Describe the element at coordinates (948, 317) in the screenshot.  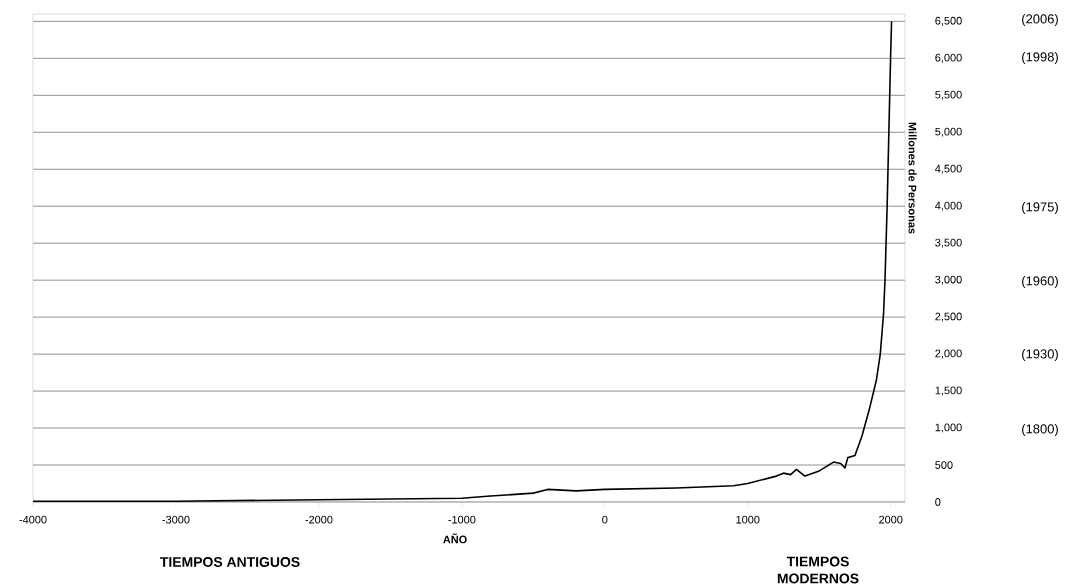
I see `y-tick-label: 2,500` at that location.